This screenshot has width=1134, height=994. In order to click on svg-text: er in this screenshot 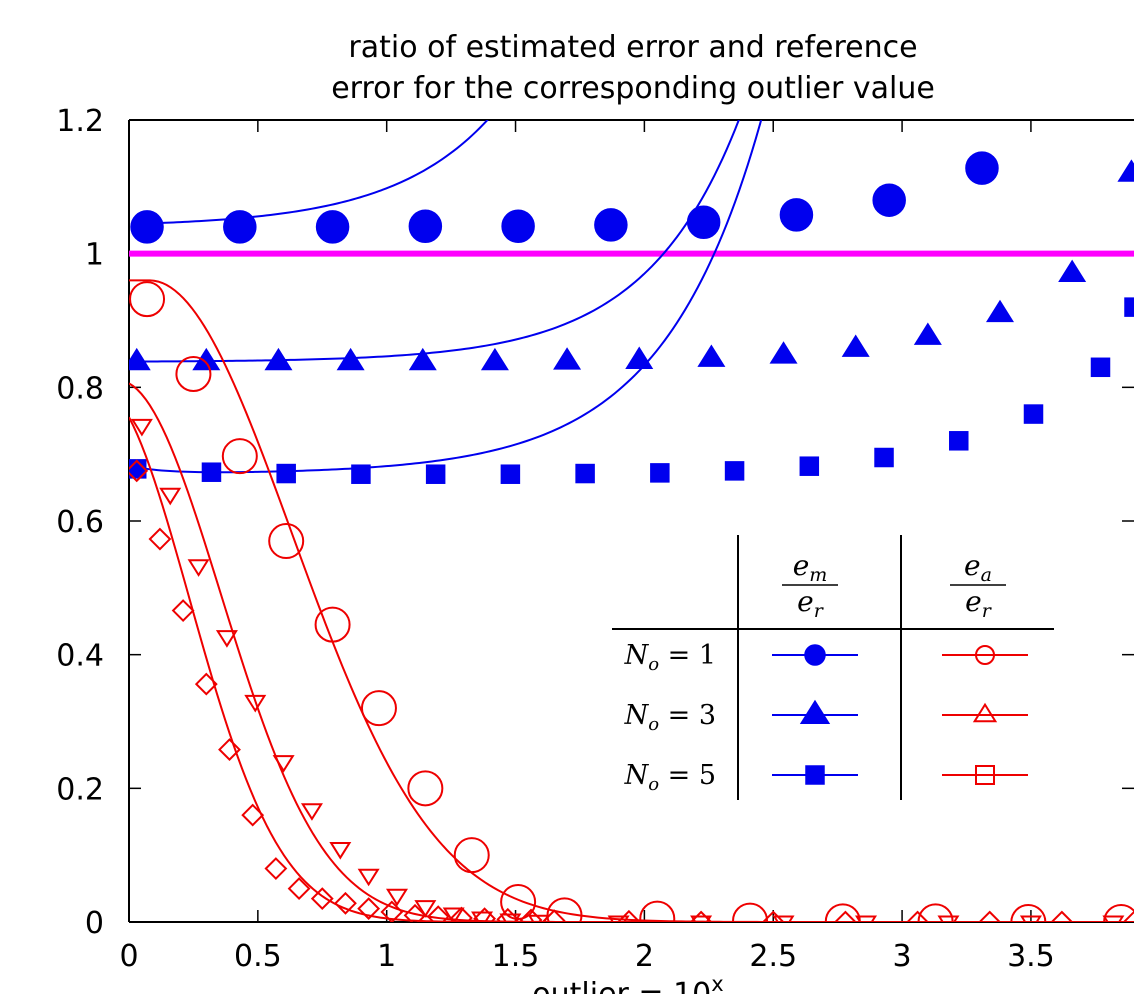, I will do `click(811, 603)`.